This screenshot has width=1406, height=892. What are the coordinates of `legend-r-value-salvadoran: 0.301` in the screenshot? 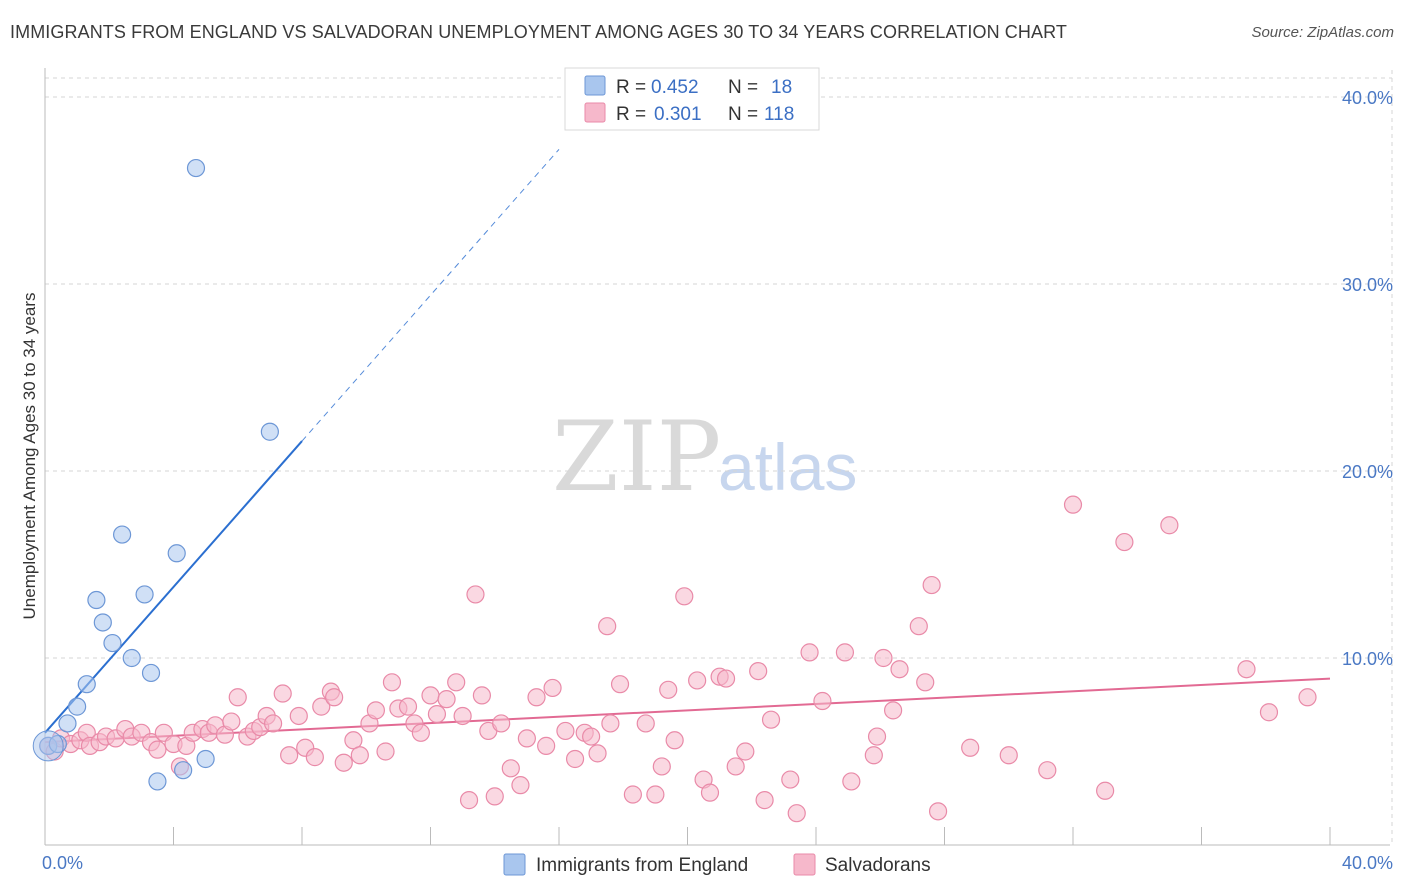 It's located at (678, 114).